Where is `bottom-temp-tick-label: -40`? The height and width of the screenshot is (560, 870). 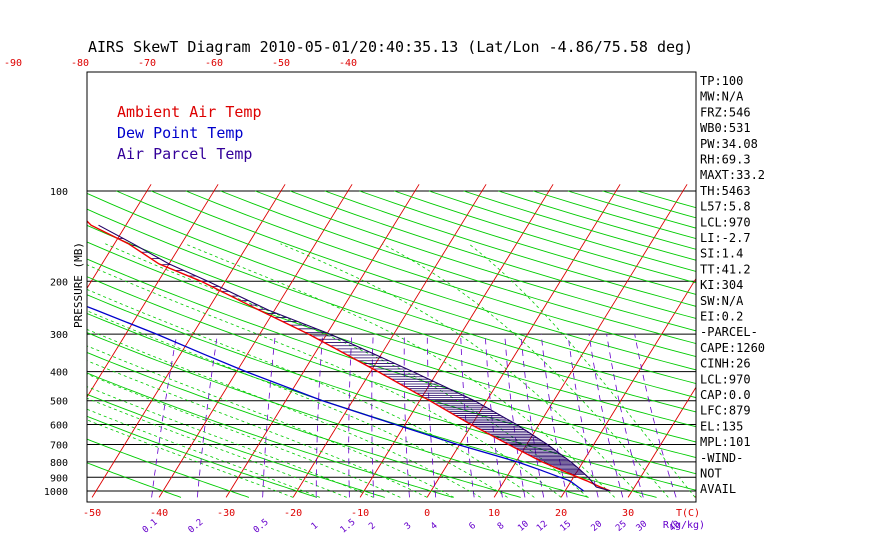
bottom-temp-tick-label: -40 is located at coordinates (159, 513).